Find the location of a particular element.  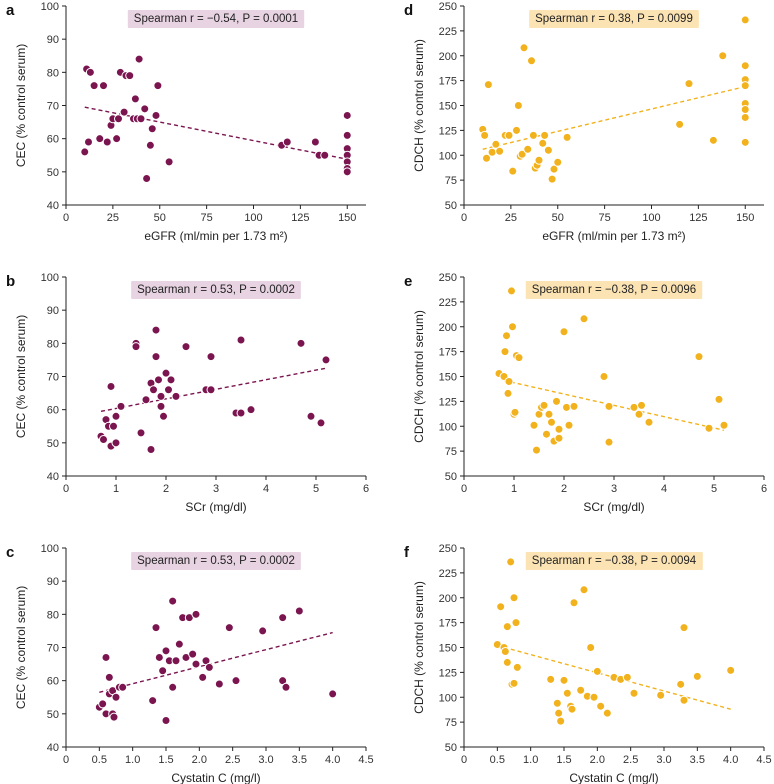

x-tick-label: 150 is located at coordinates (745, 218).